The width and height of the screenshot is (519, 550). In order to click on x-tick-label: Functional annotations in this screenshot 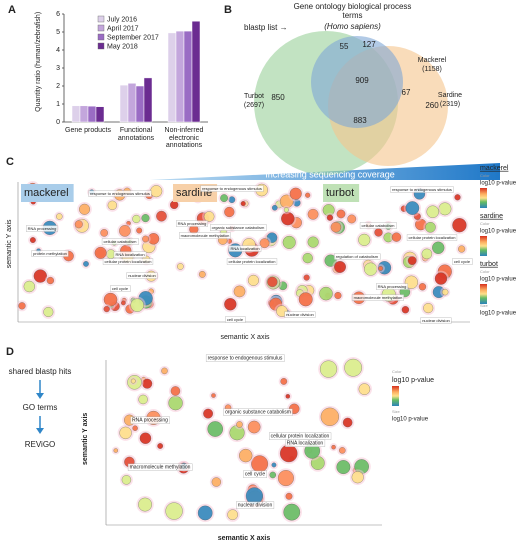, I will do `click(136, 134)`.